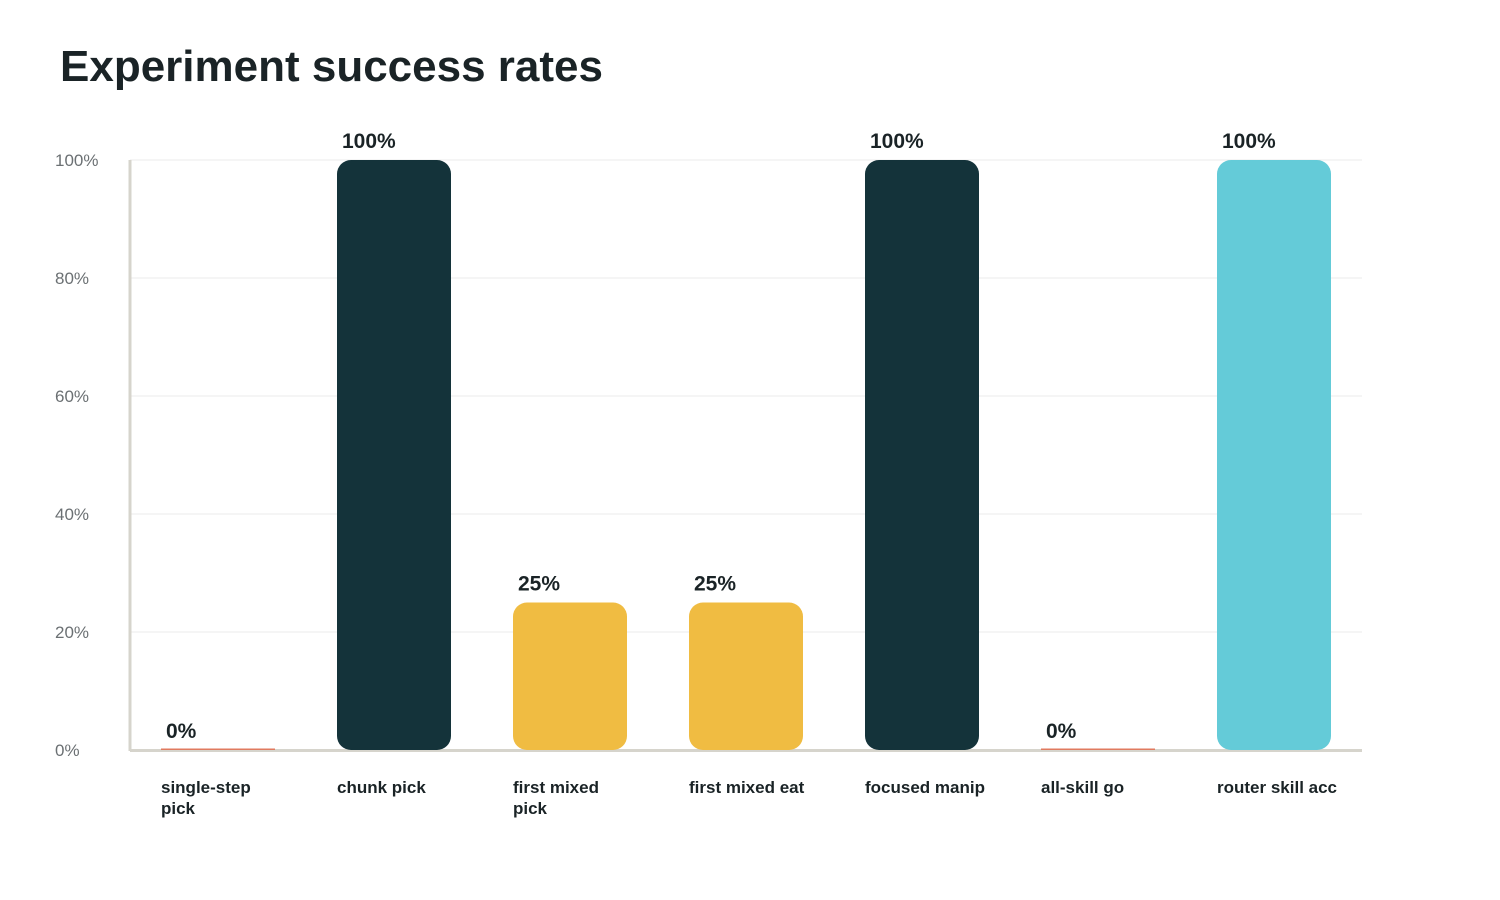 The height and width of the screenshot is (900, 1500). I want to click on y-tick-label: 40%, so click(72, 514).